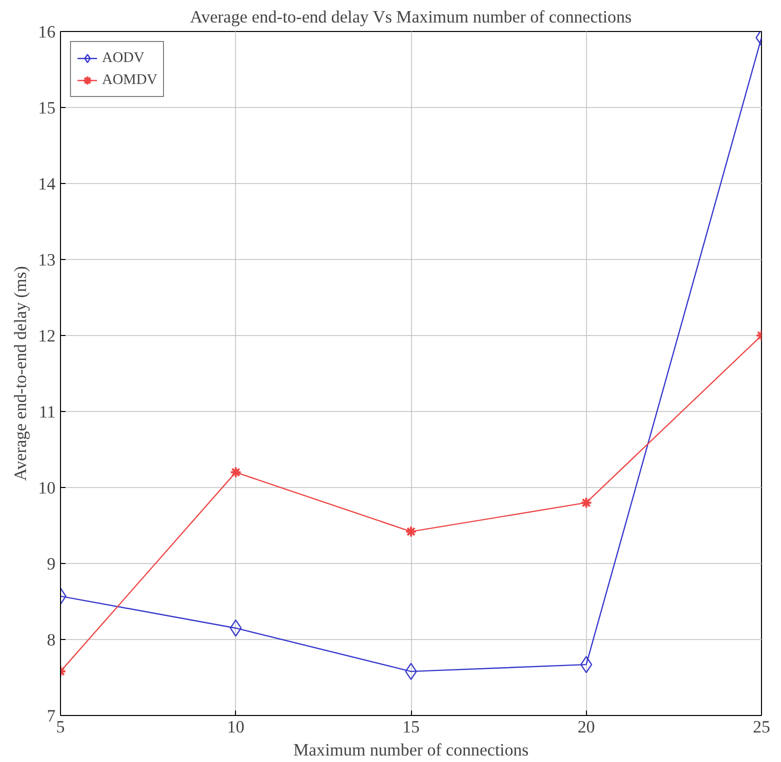  Describe the element at coordinates (235, 727) in the screenshot. I see `x-tick-label: 10` at that location.